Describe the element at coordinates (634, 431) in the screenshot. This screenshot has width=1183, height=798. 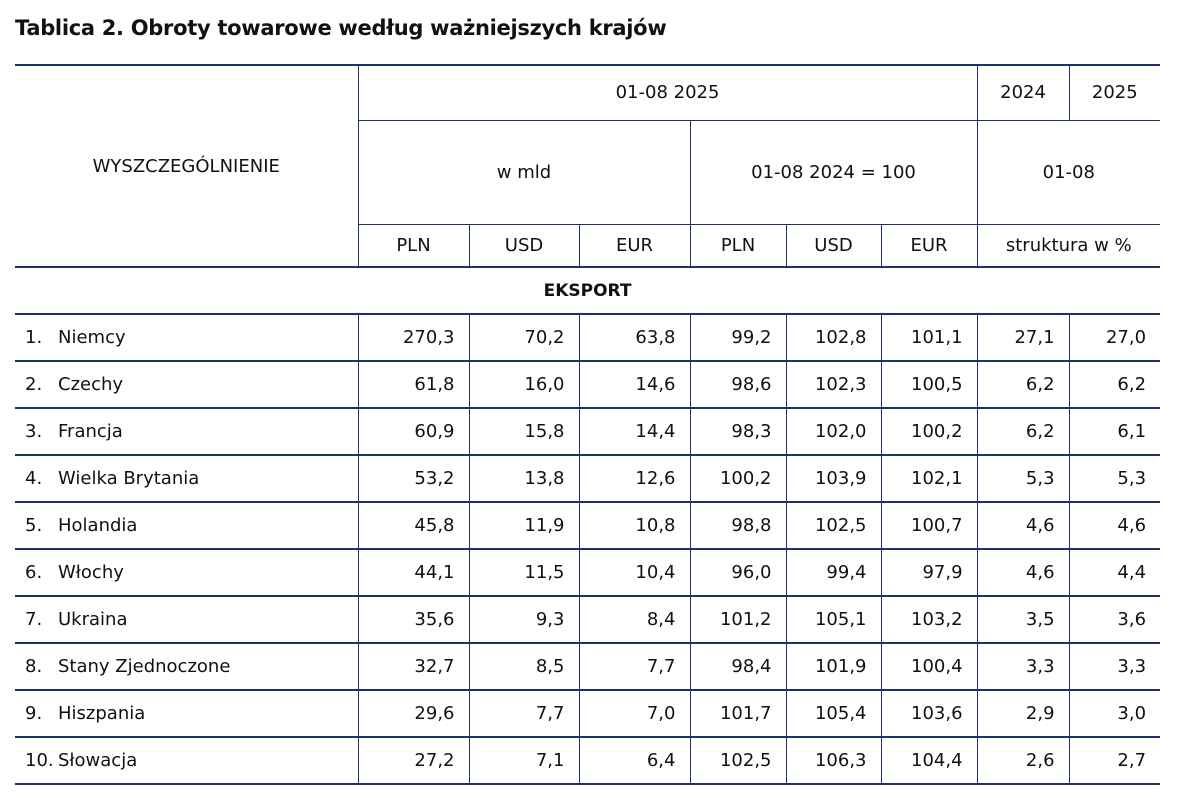
I see `value-cell: 14,4` at that location.